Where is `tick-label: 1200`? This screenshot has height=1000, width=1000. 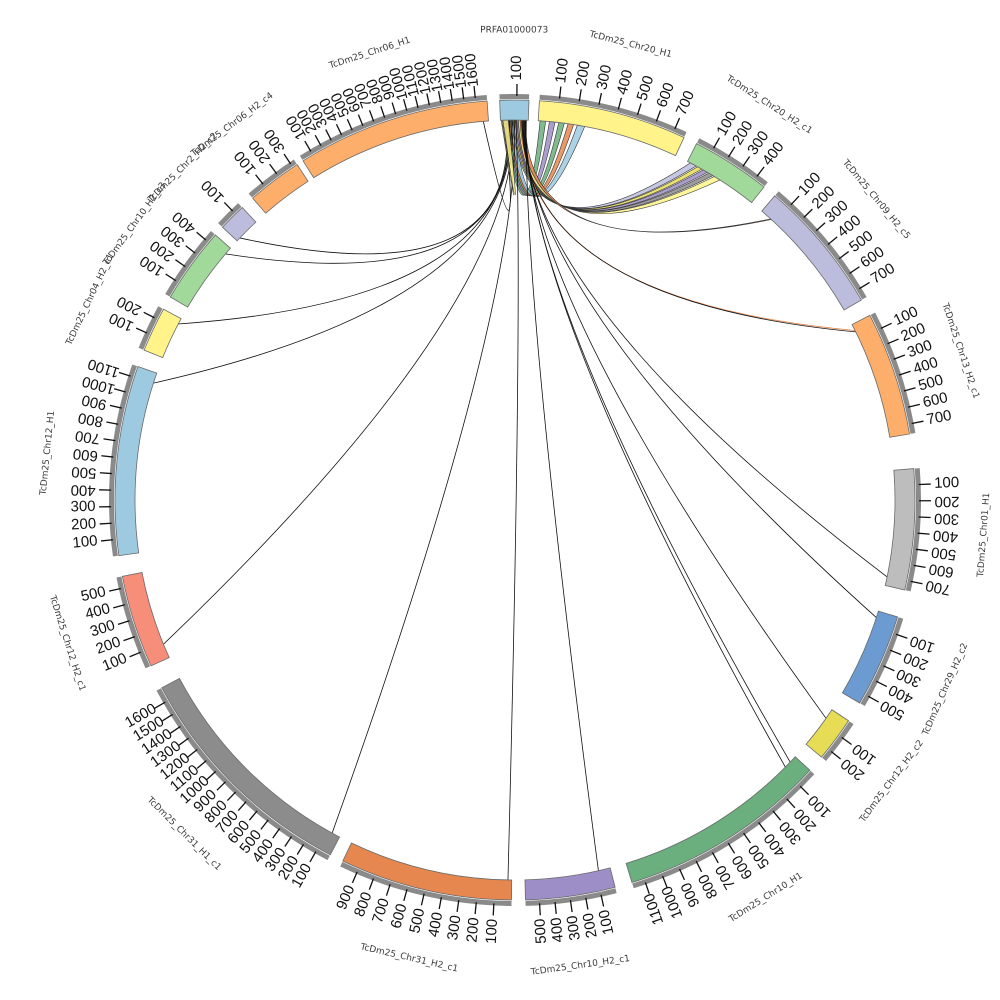
tick-label: 1200 is located at coordinates (423, 78).